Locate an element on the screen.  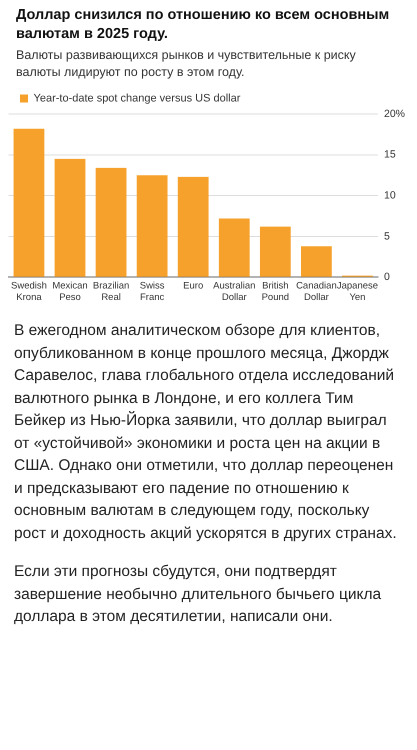
y-tick-label: 20% is located at coordinates (394, 114).